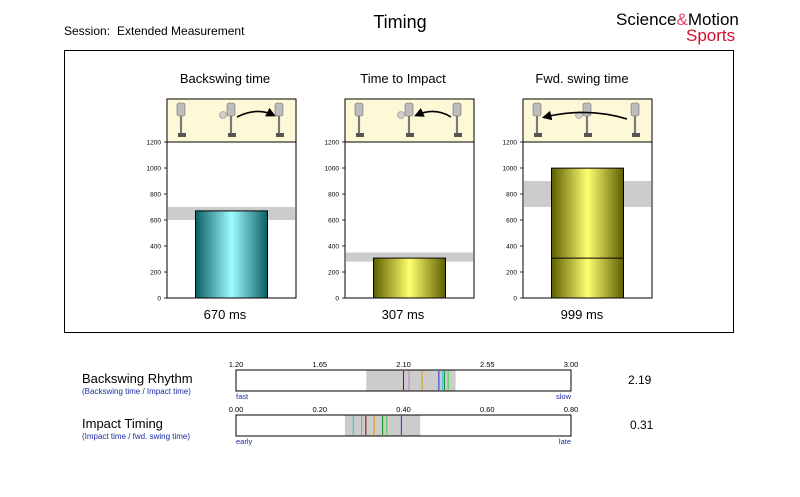  I want to click on chart-title-backswing: Backswing time, so click(225, 78).